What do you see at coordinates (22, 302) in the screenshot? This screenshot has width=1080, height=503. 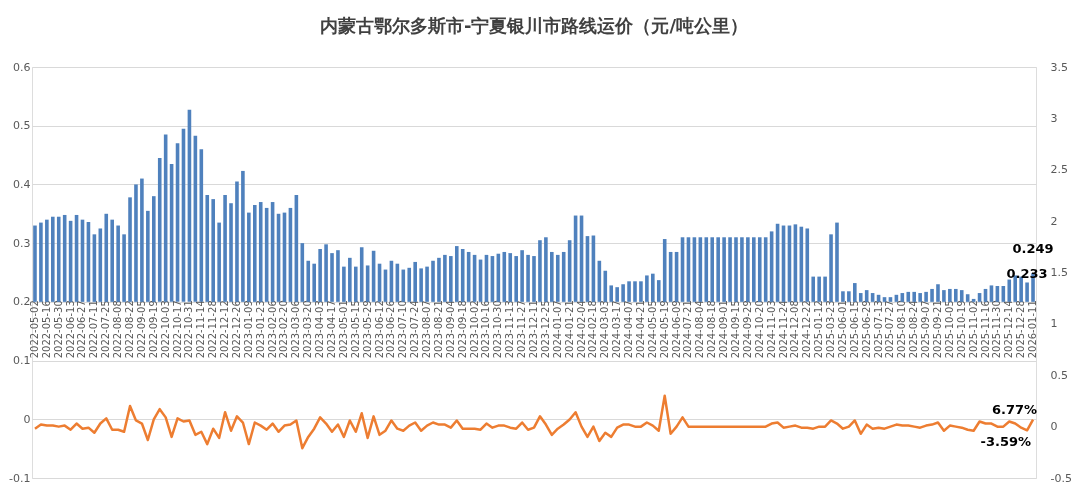 I see `y-tick-label: 0.2` at bounding box center [22, 302].